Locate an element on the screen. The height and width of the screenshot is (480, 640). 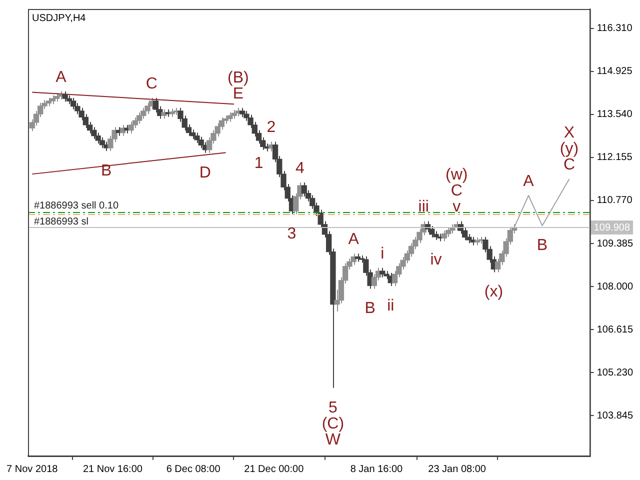
y-tick-label: 112.155 is located at coordinates (614, 158).